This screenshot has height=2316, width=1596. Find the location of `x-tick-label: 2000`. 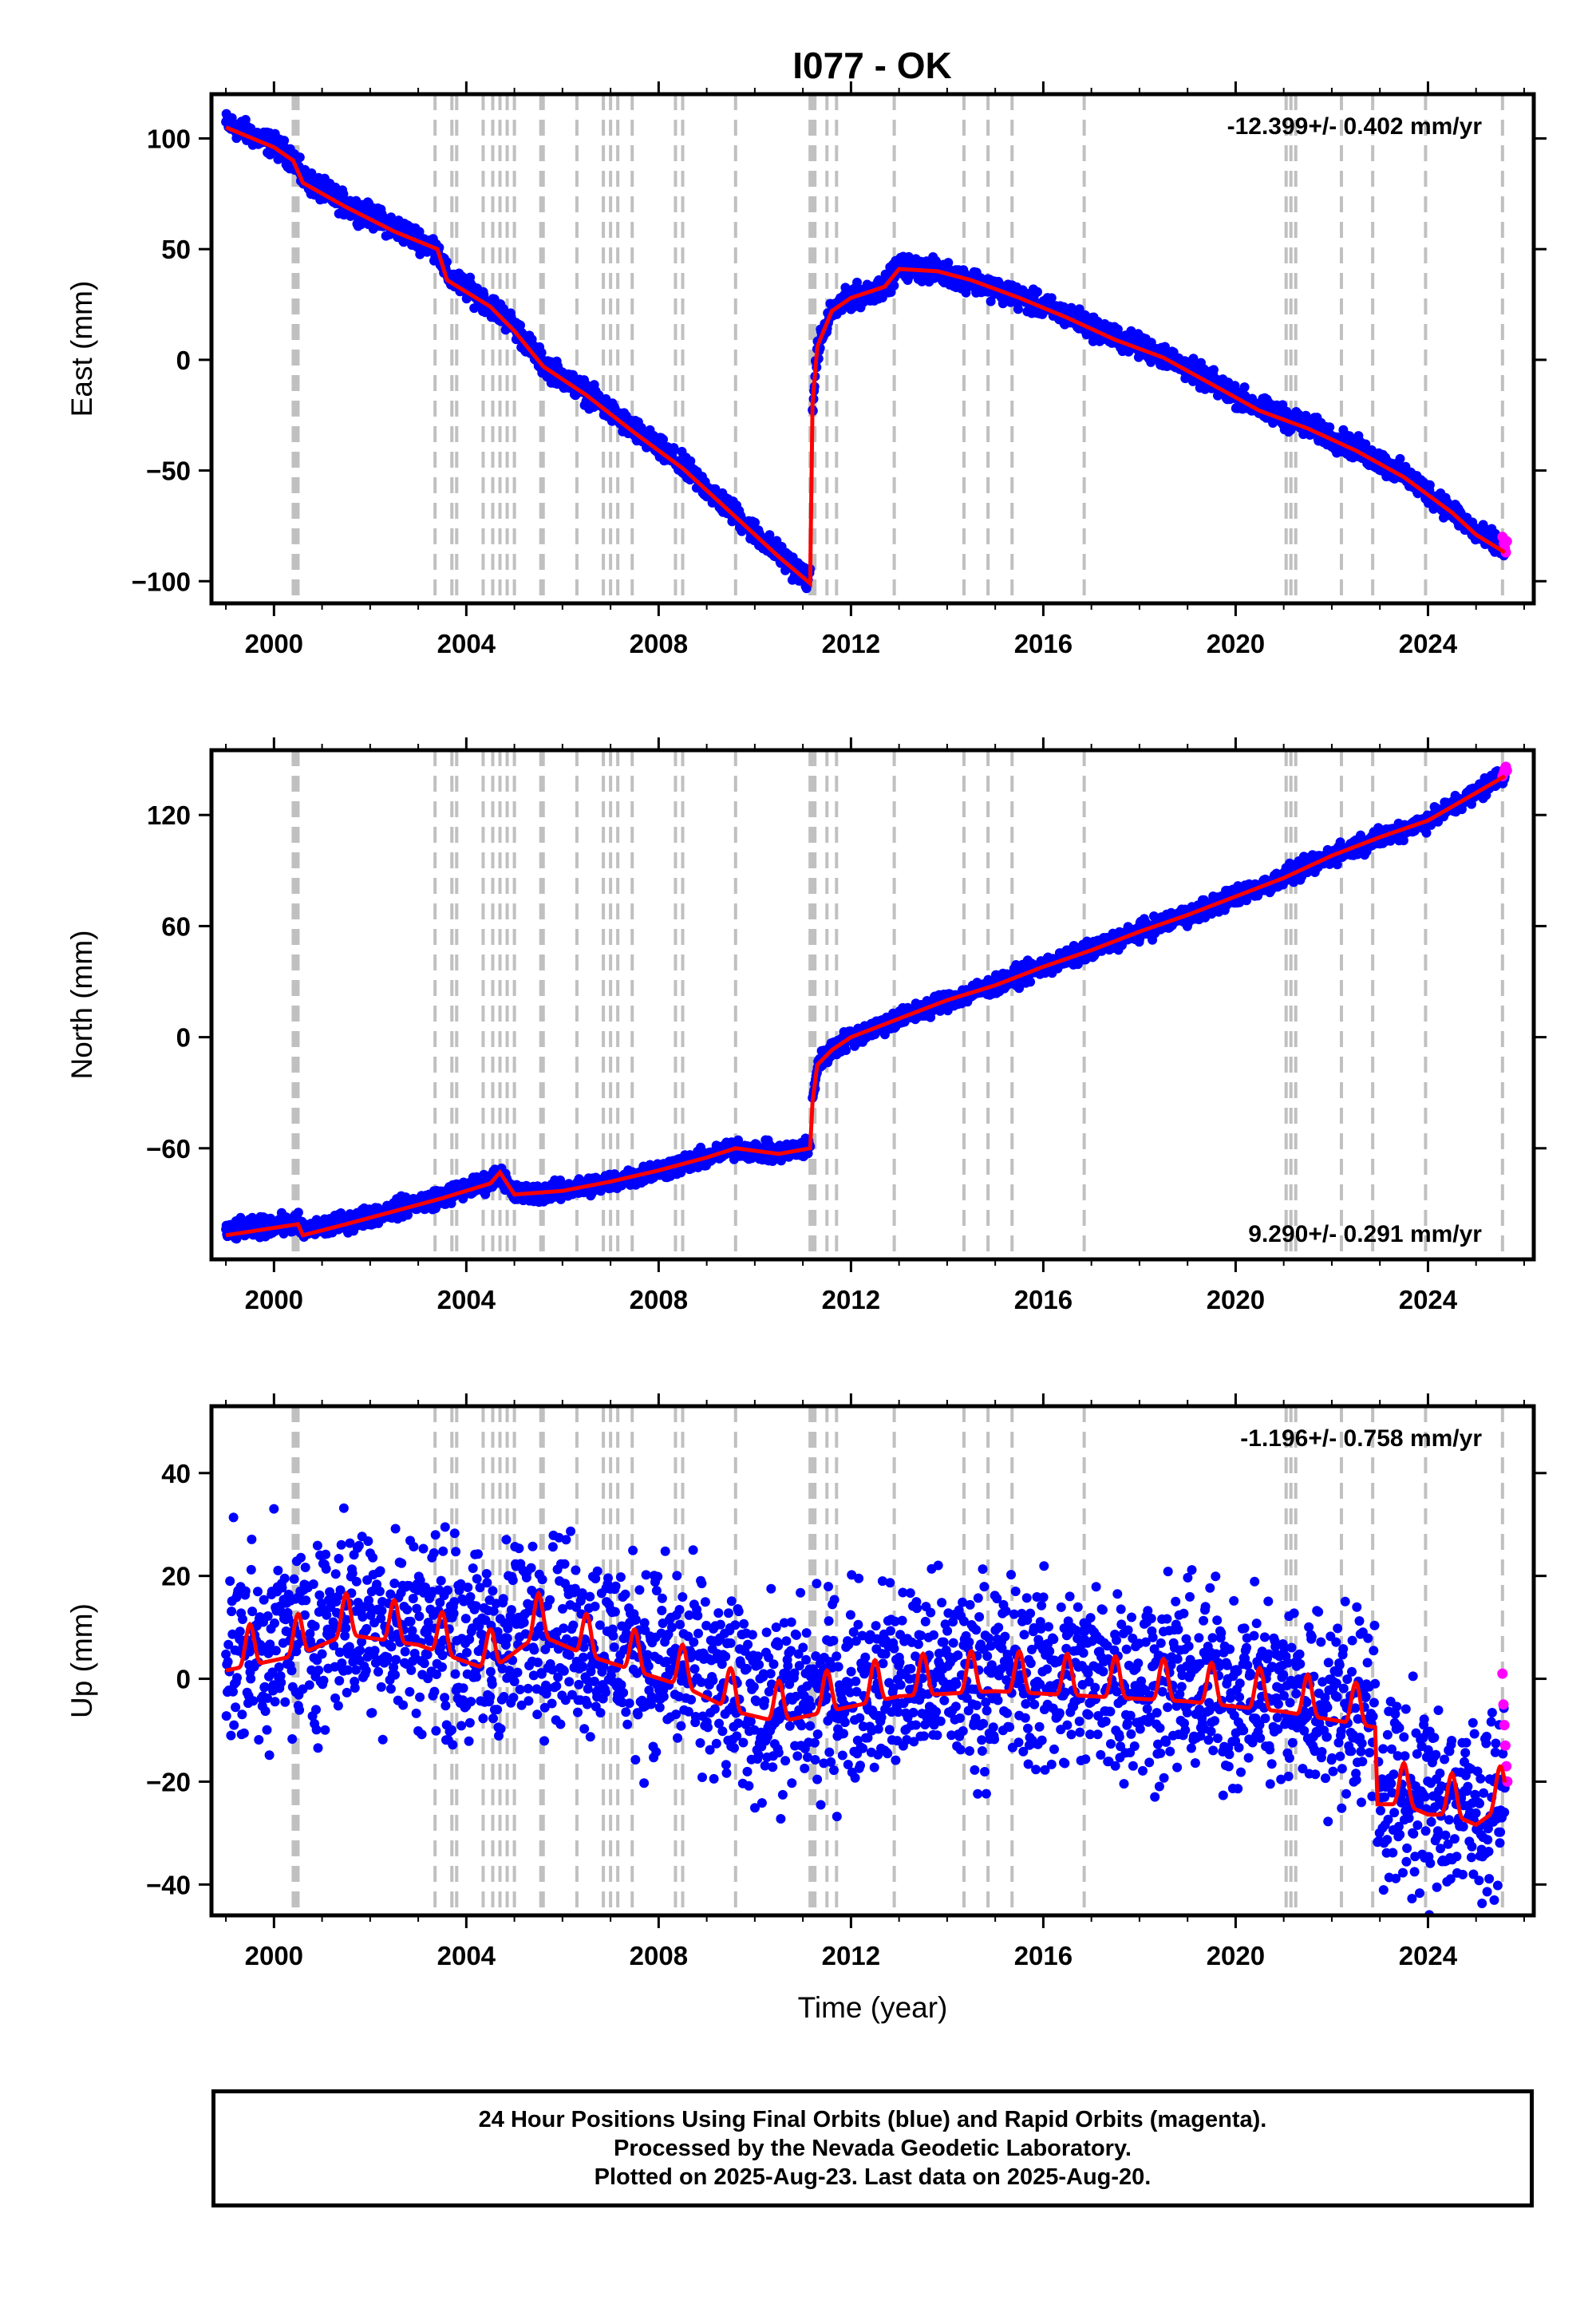

x-tick-label: 2000 is located at coordinates (274, 643).